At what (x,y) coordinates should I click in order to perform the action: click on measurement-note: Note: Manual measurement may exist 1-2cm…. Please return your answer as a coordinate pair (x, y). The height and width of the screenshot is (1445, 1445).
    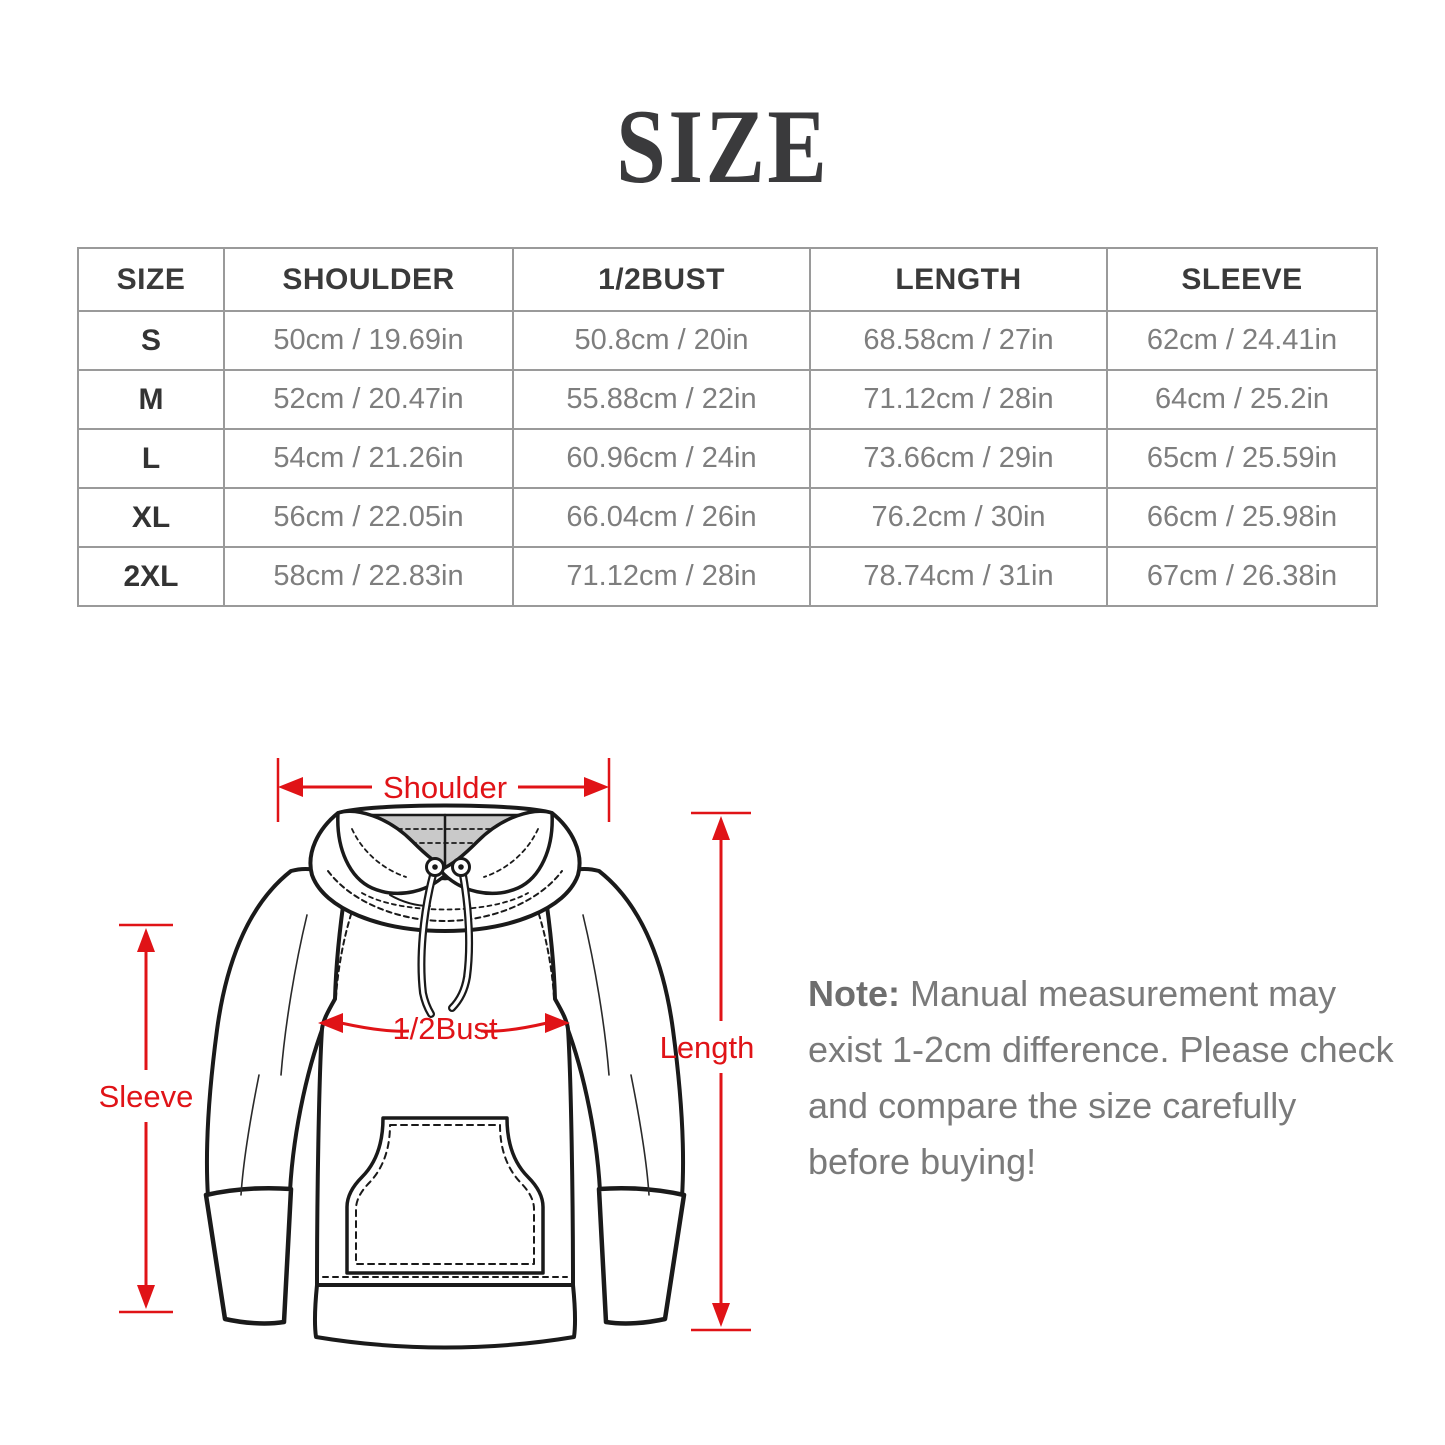
    Looking at the image, I should click on (1108, 1078).